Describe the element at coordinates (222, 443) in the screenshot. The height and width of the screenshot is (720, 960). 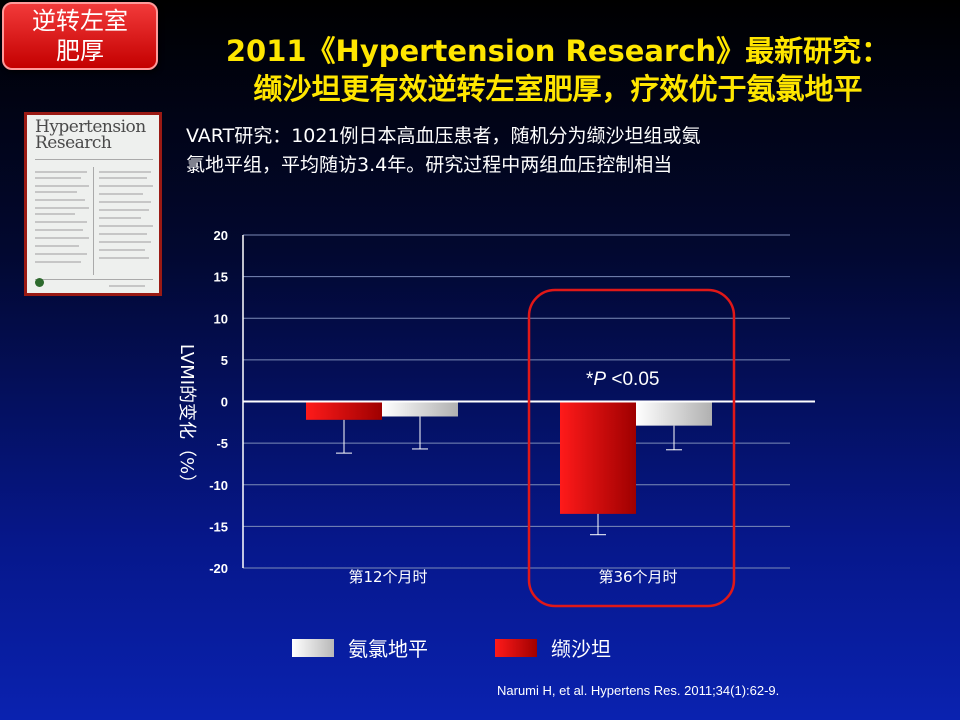
I see `y-tick-label: -5` at that location.